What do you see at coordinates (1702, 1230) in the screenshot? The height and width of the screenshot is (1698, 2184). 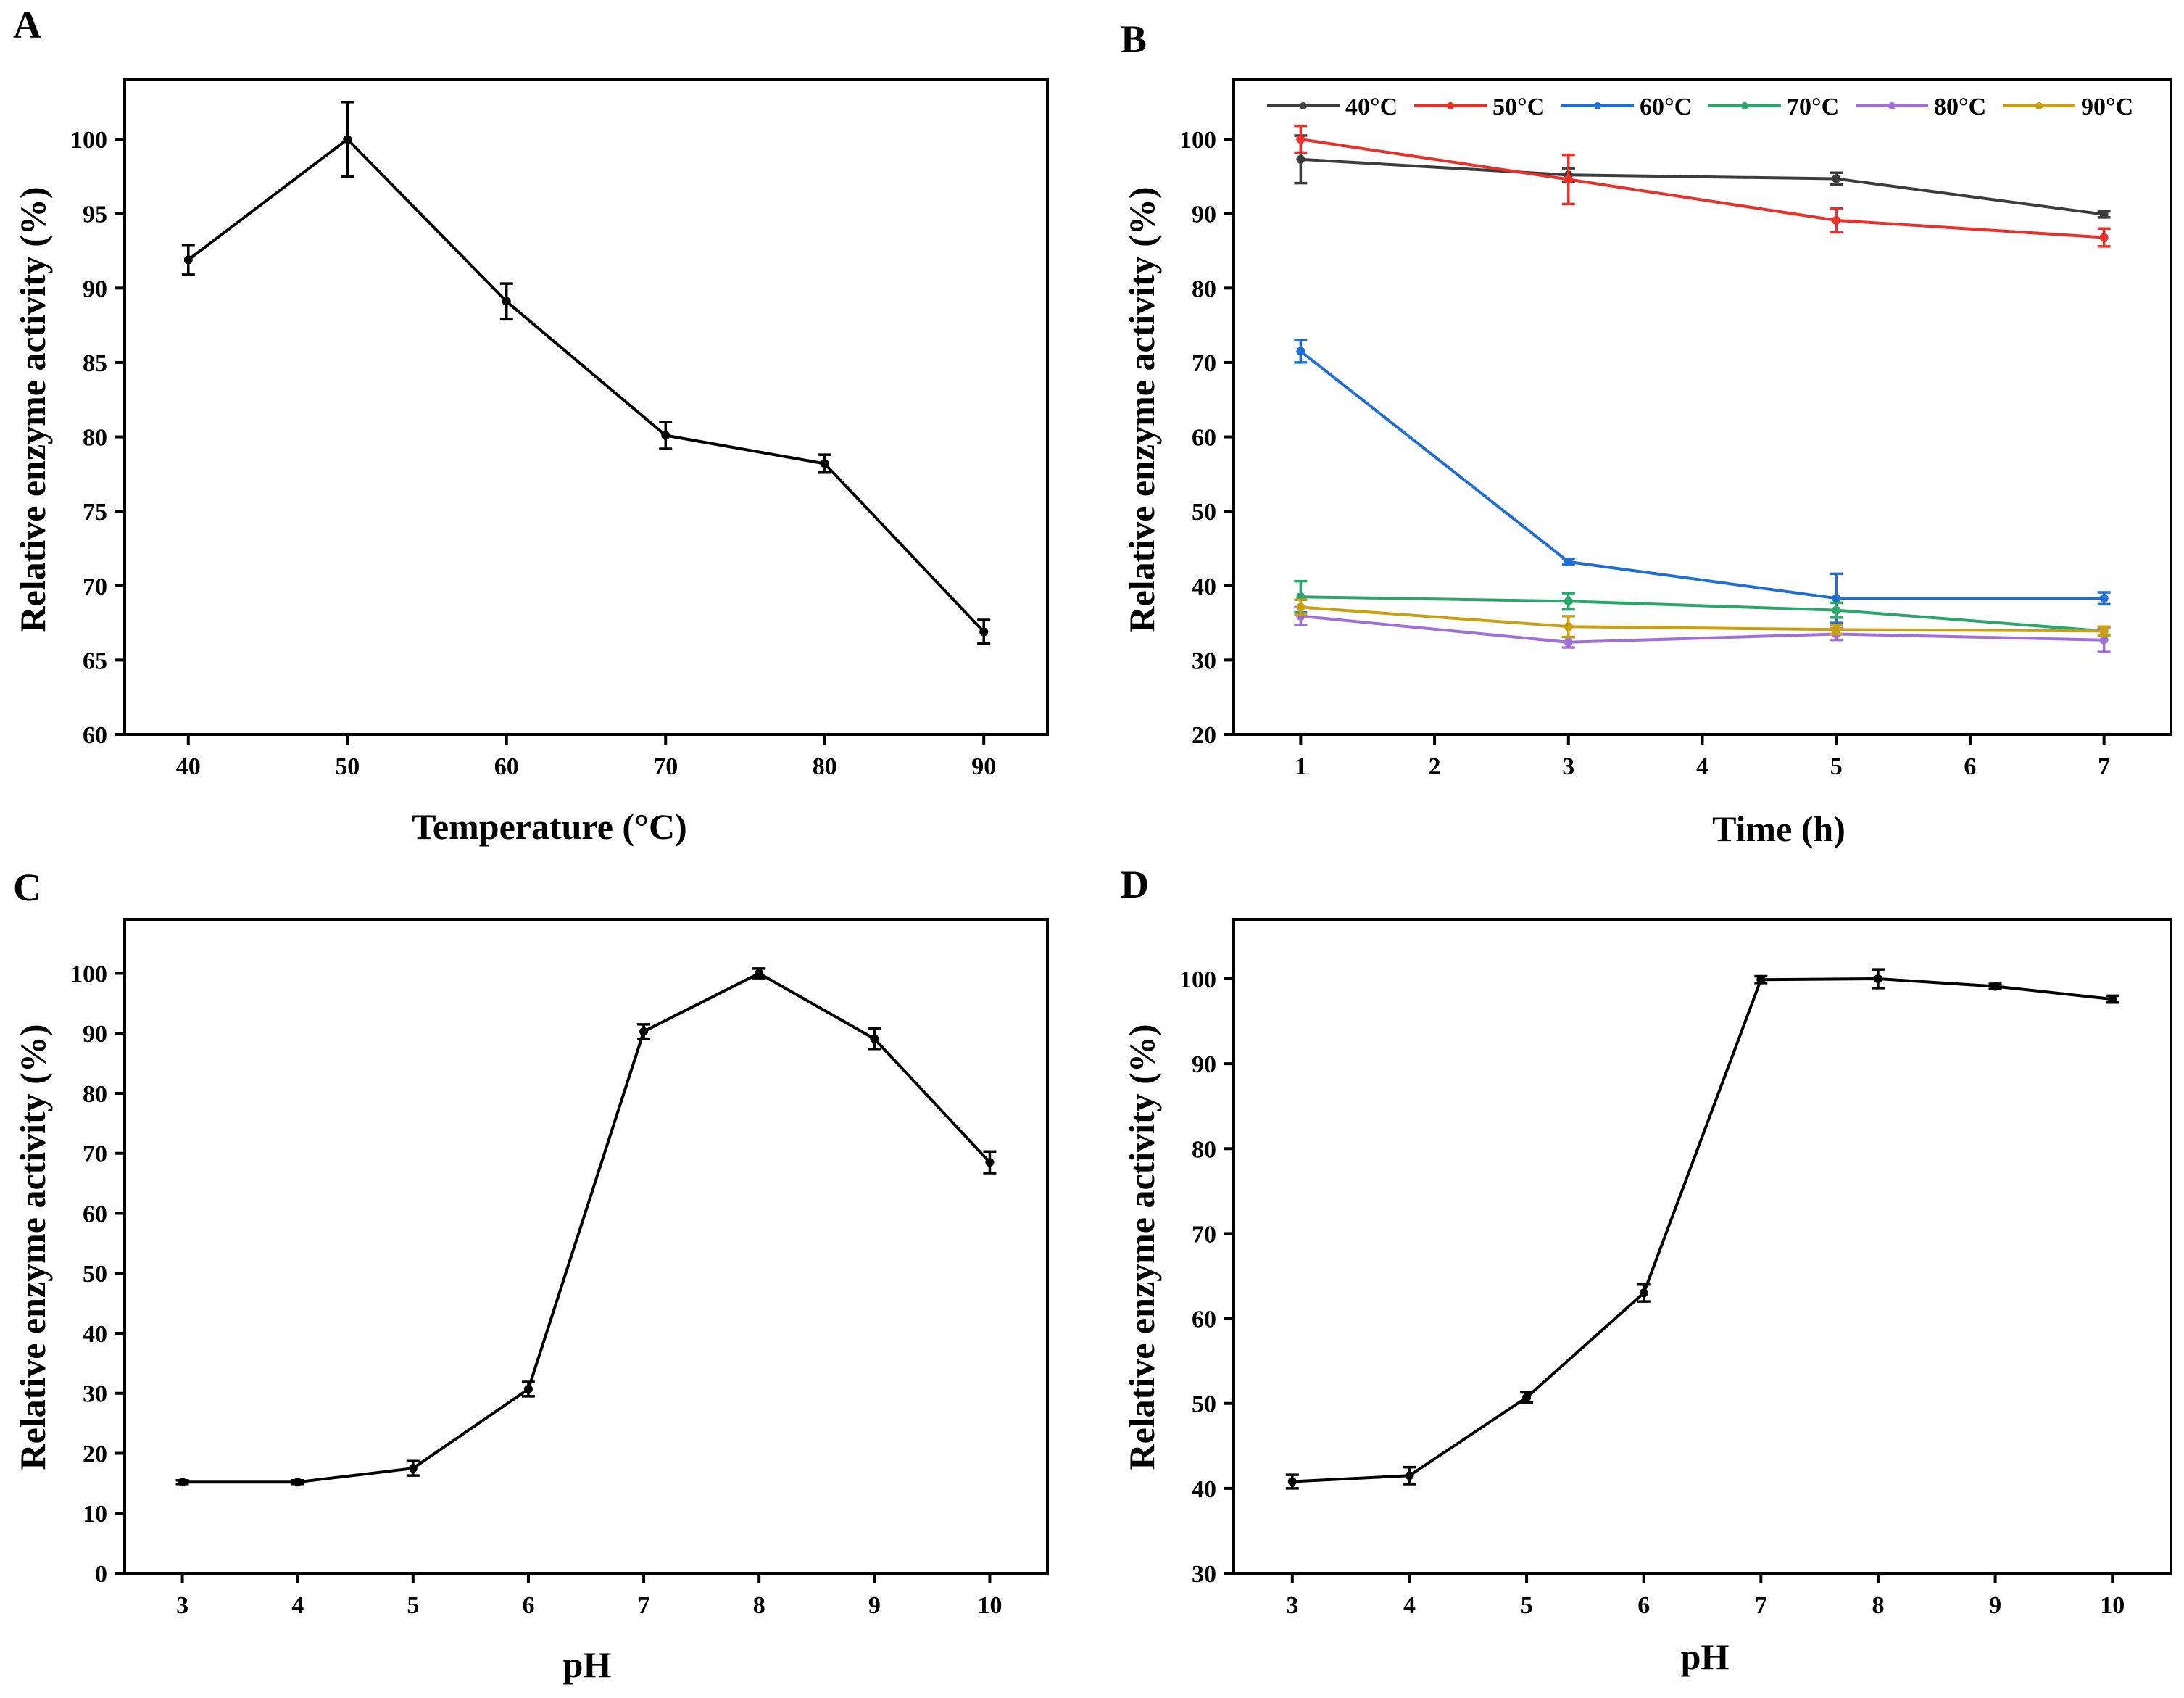 I see `panel-d-series-0-line` at bounding box center [1702, 1230].